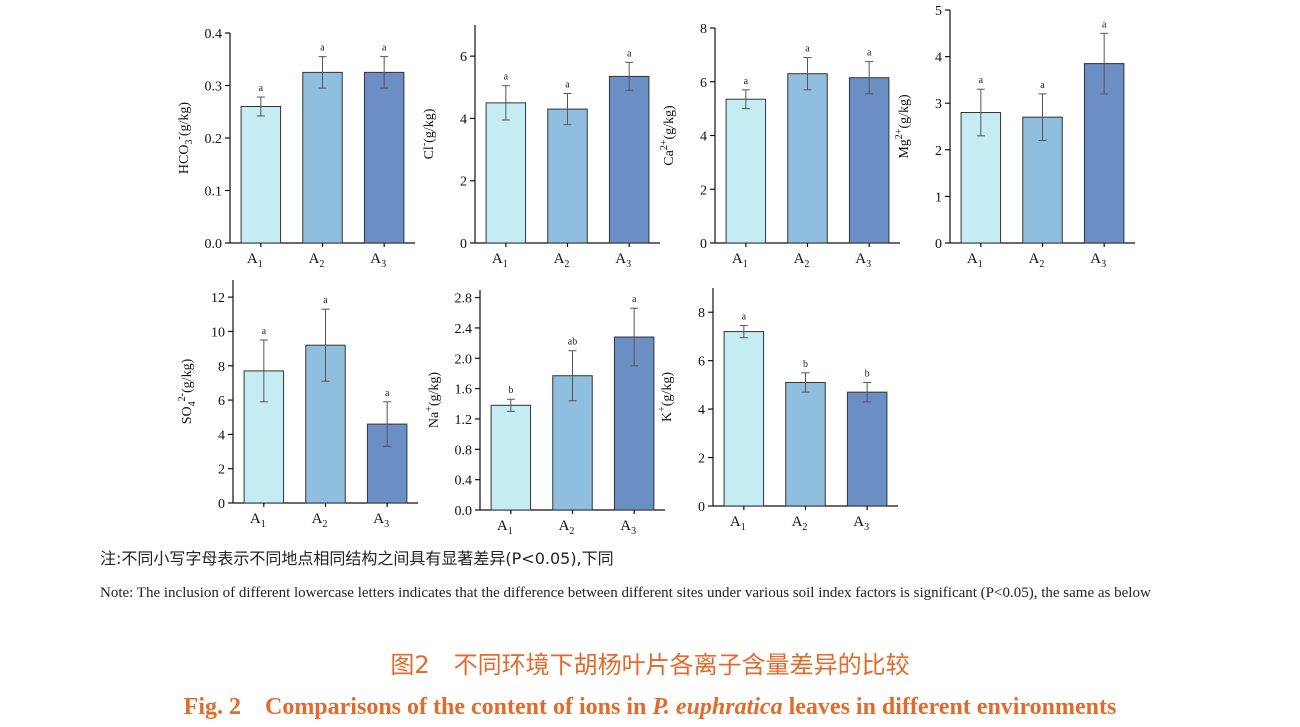 This screenshot has height=727, width=1300. What do you see at coordinates (214, 139) in the screenshot?
I see `y-tick-label: 0.2` at bounding box center [214, 139].